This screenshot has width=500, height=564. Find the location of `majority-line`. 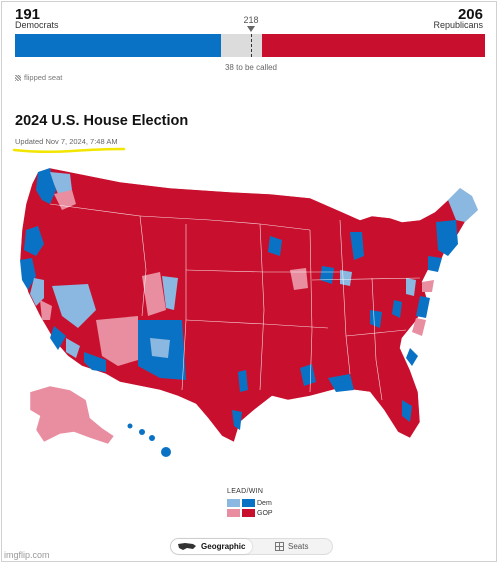

majority-line is located at coordinates (251, 45).